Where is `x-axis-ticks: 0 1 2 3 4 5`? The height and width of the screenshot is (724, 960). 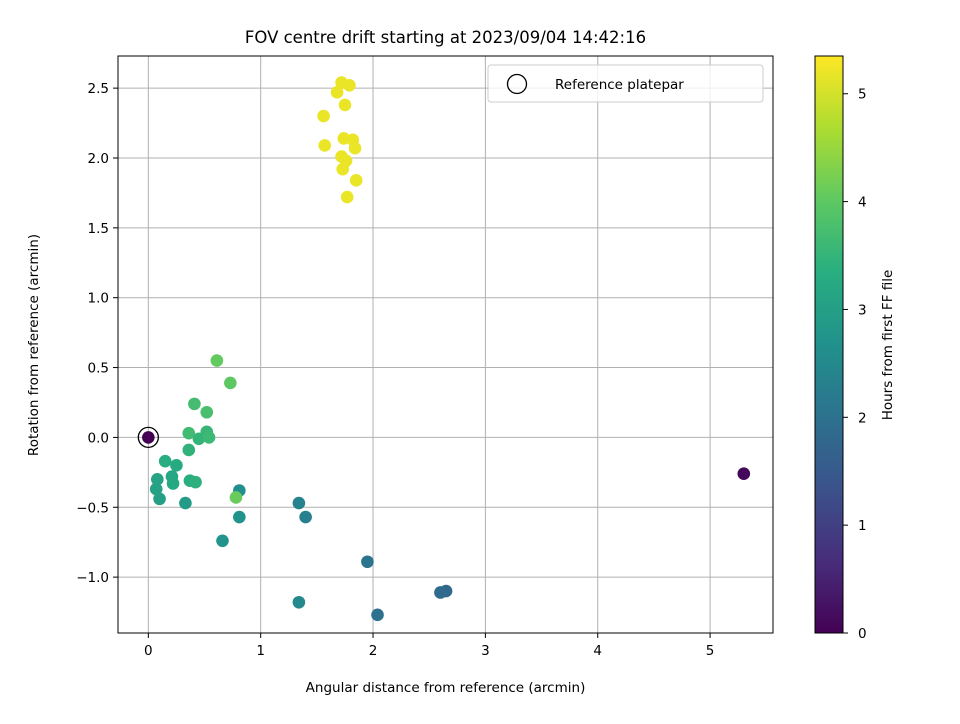 x-axis-ticks: 0 1 2 3 4 5 is located at coordinates (429, 646).